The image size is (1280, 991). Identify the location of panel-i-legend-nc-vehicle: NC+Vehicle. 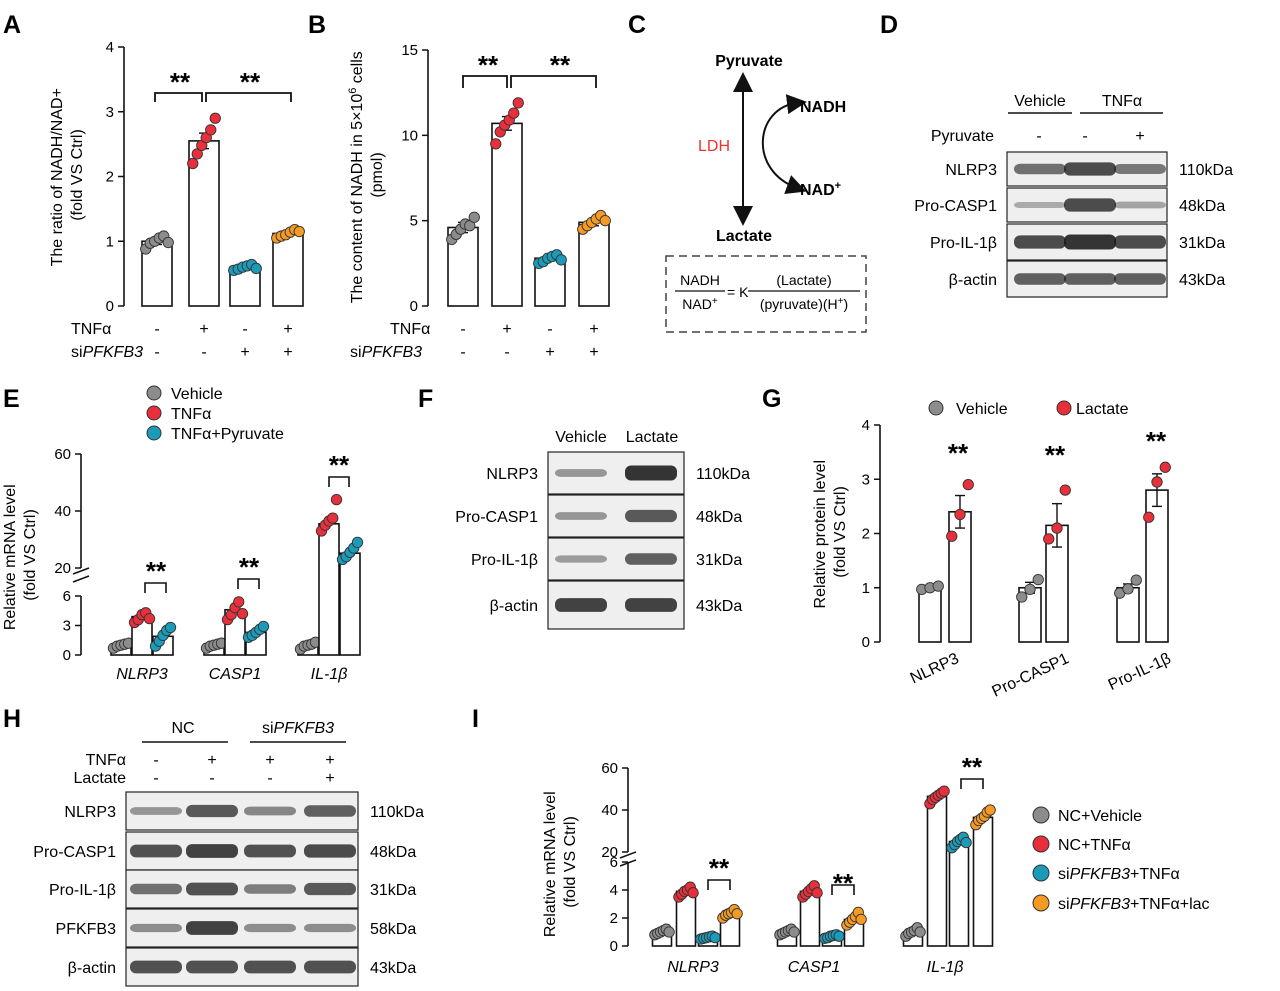
(1100, 816).